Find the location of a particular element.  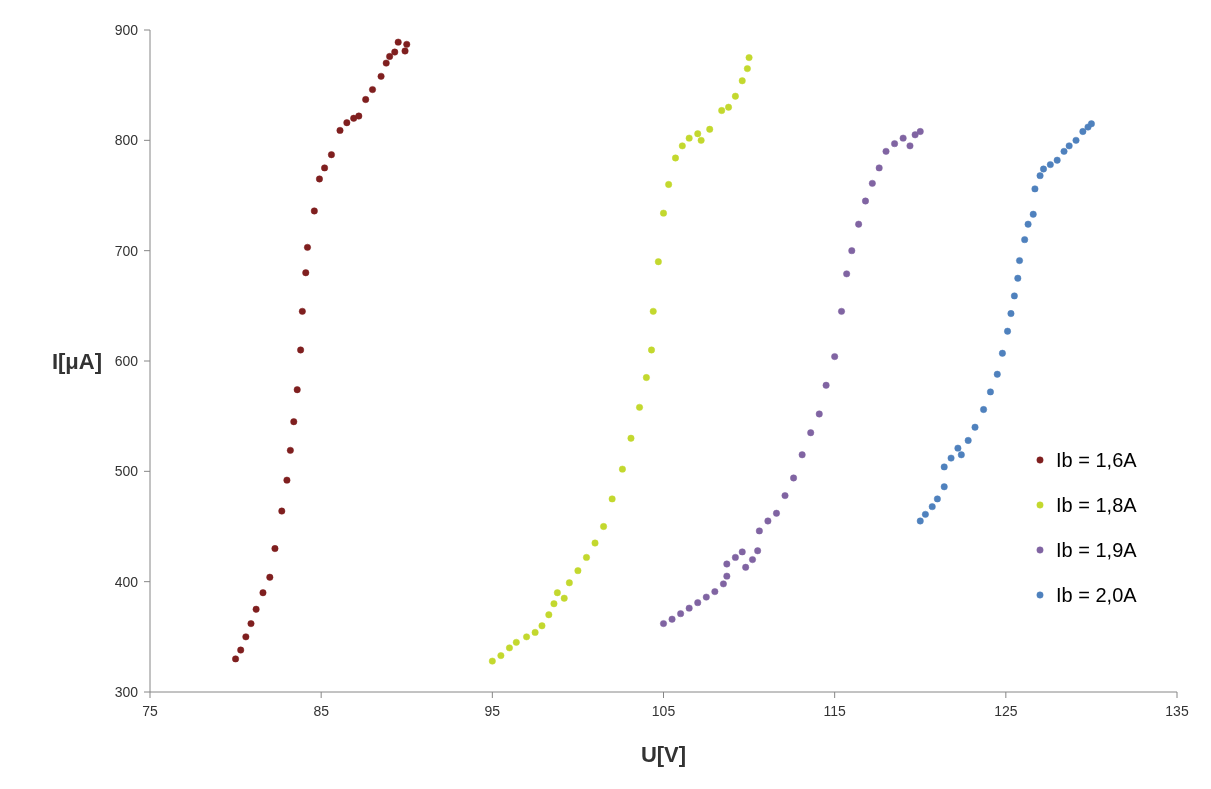

y-tick-label: 800 is located at coordinates (126, 140).